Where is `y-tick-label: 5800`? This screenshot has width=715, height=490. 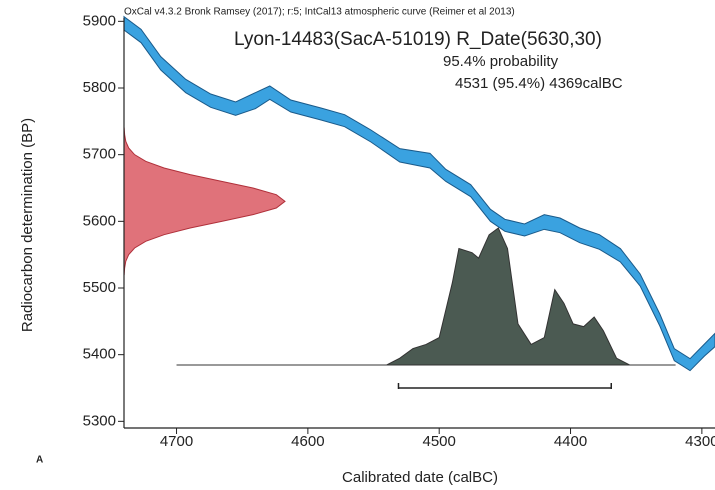 y-tick-label: 5800 is located at coordinates (99, 87).